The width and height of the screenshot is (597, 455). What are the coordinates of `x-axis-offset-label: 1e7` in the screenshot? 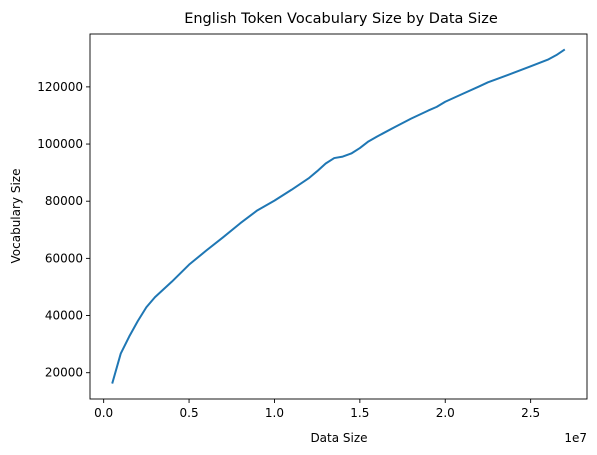 It's located at (575, 438).